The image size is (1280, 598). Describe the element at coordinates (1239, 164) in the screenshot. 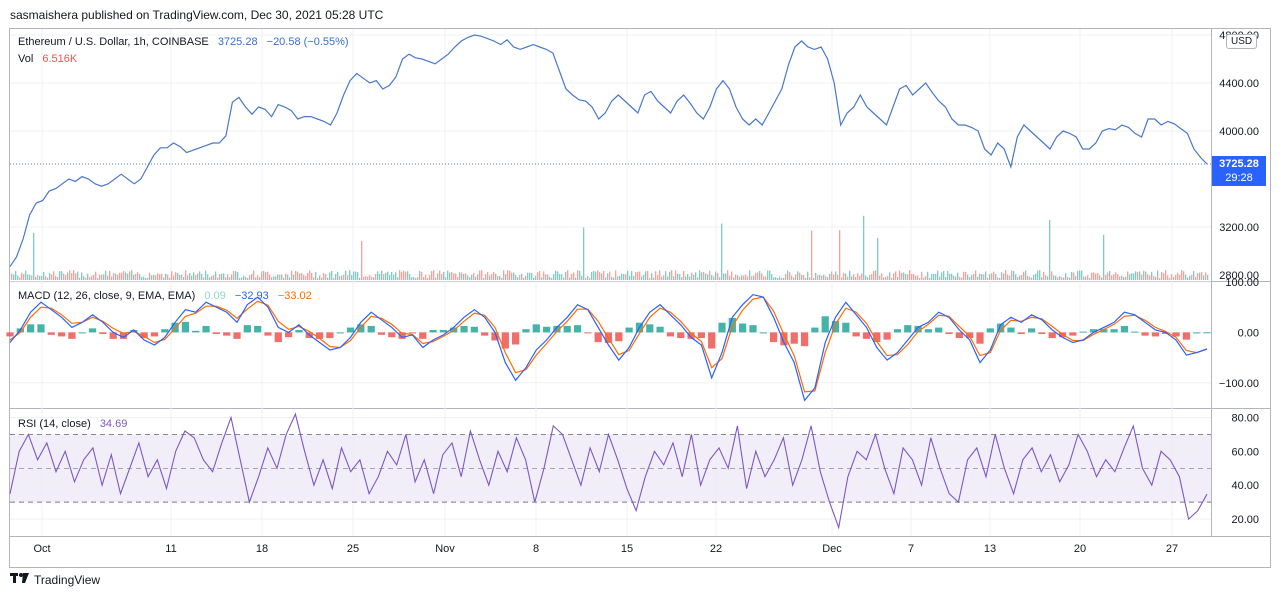

I see `price-tag-value: 3725.28` at that location.